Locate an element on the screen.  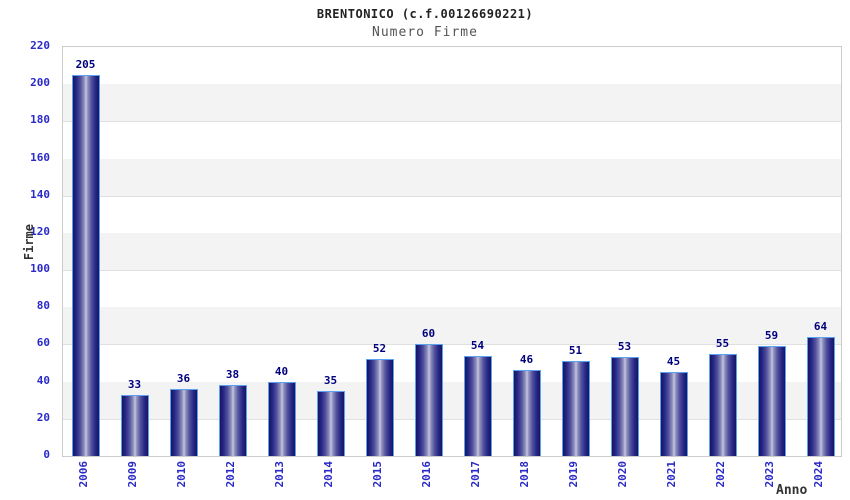
bar-value-label: 54 is located at coordinates (477, 345).